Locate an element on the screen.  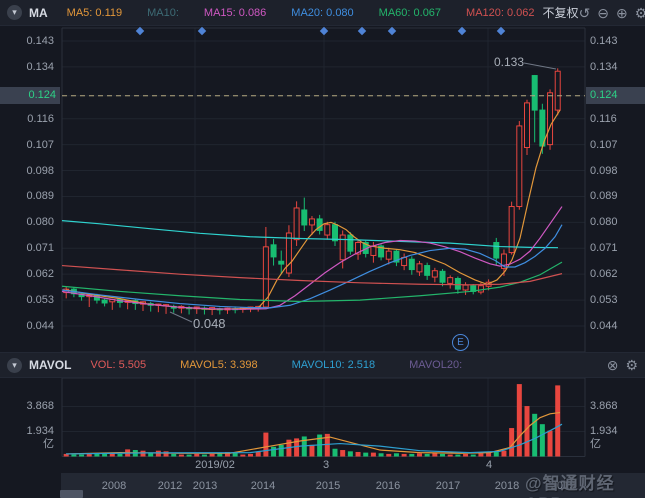
price-axis-label-right: 0.080 is located at coordinates (604, 222).